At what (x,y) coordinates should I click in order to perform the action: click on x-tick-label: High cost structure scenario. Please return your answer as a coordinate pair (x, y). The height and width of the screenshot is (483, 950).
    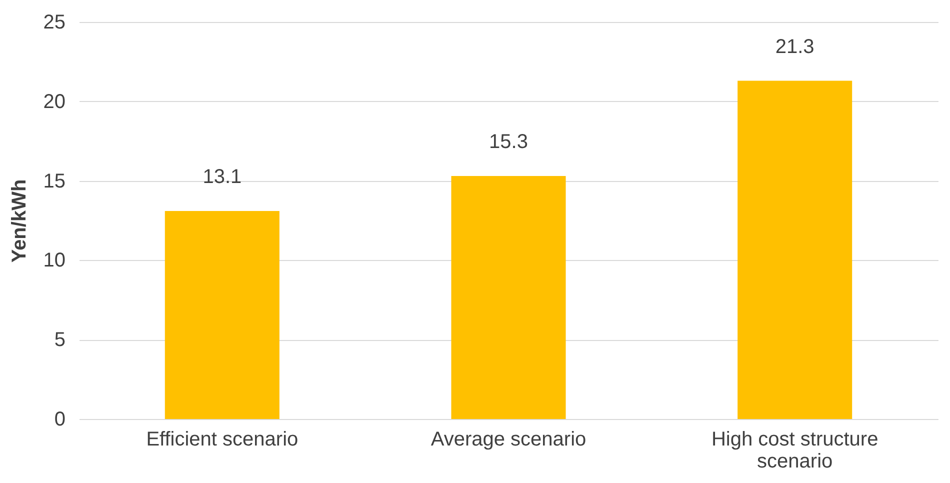
    Looking at the image, I should click on (794, 450).